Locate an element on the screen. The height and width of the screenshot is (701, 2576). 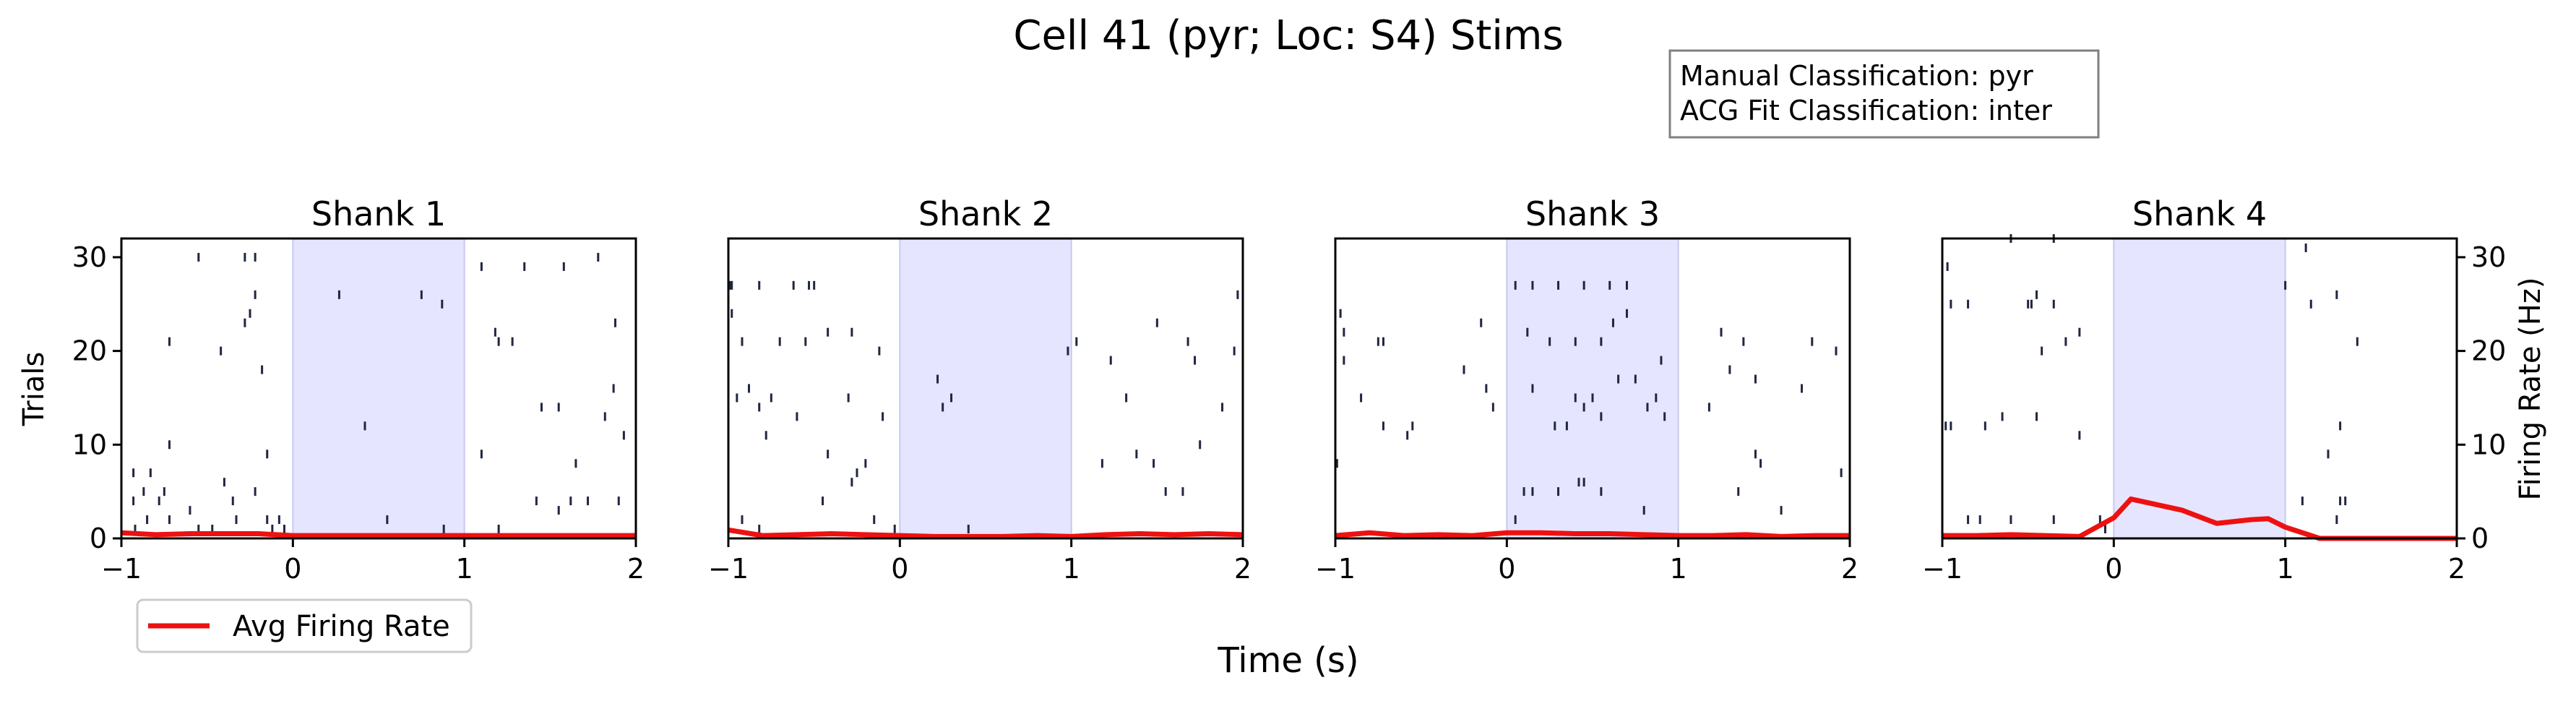
legend-frame is located at coordinates (304, 625).